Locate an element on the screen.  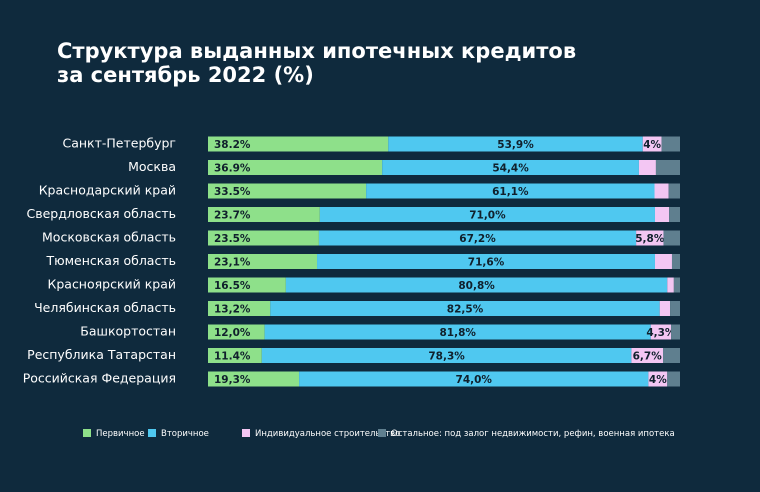
data-label: 23,1% is located at coordinates (232, 263).